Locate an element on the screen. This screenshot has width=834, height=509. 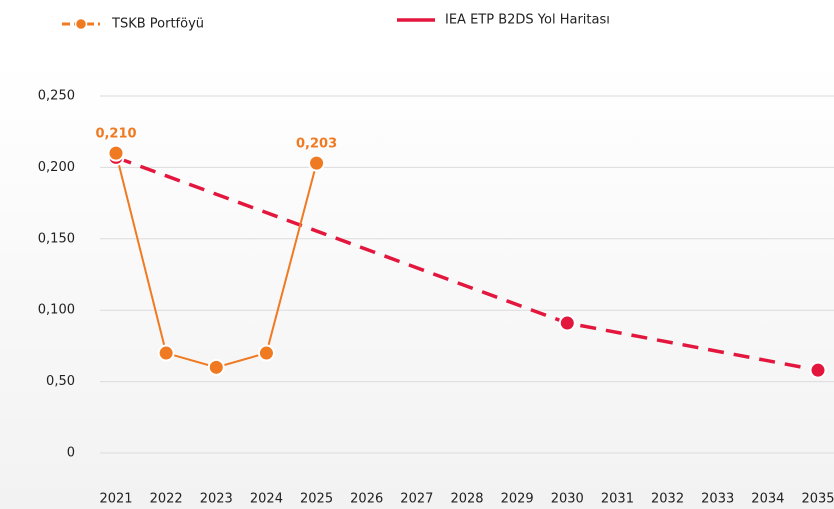
legend-label: TSKB Portföyü is located at coordinates (157, 24).